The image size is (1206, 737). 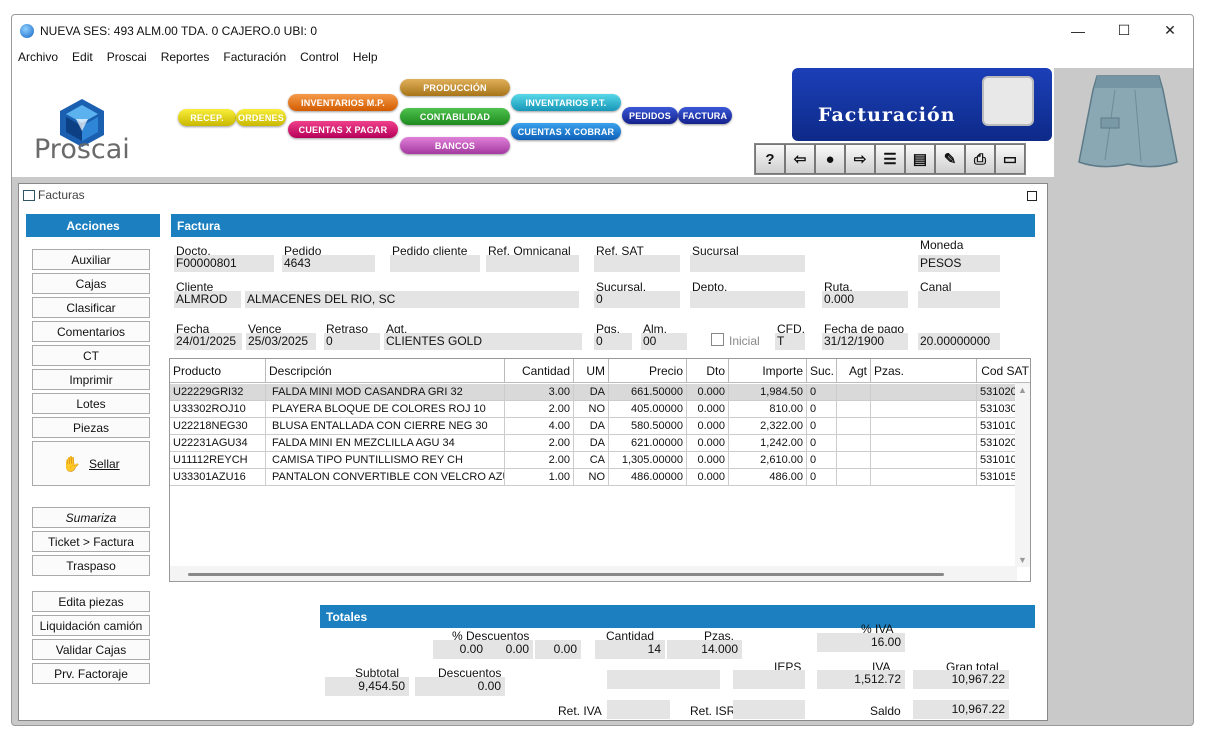 I want to click on module-ordenes: ORDENES COMPRAS, so click(x=261, y=122).